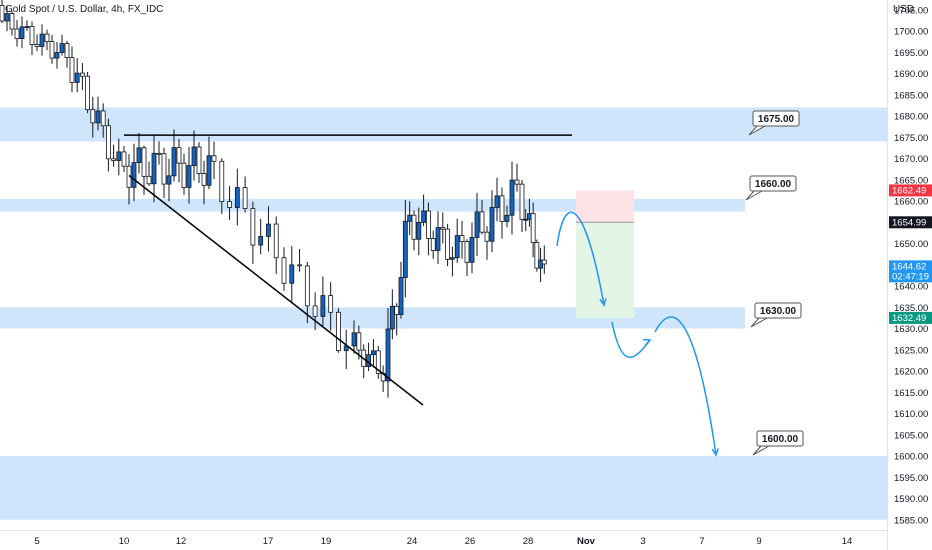 The height and width of the screenshot is (550, 932). What do you see at coordinates (268, 541) in the screenshot?
I see `x-tick-label: 17` at bounding box center [268, 541].